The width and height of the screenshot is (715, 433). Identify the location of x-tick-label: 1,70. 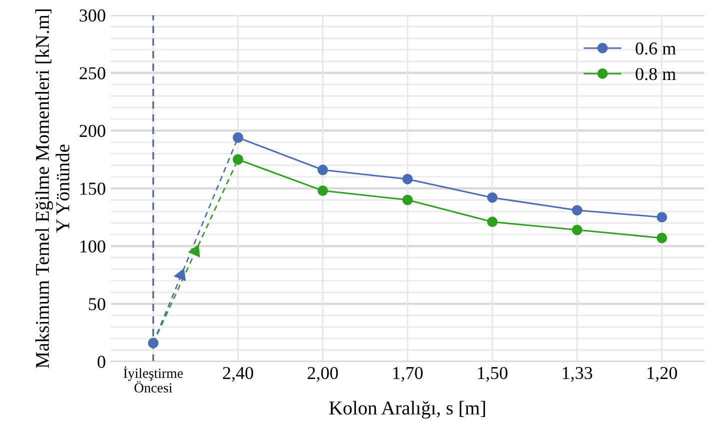
(408, 374).